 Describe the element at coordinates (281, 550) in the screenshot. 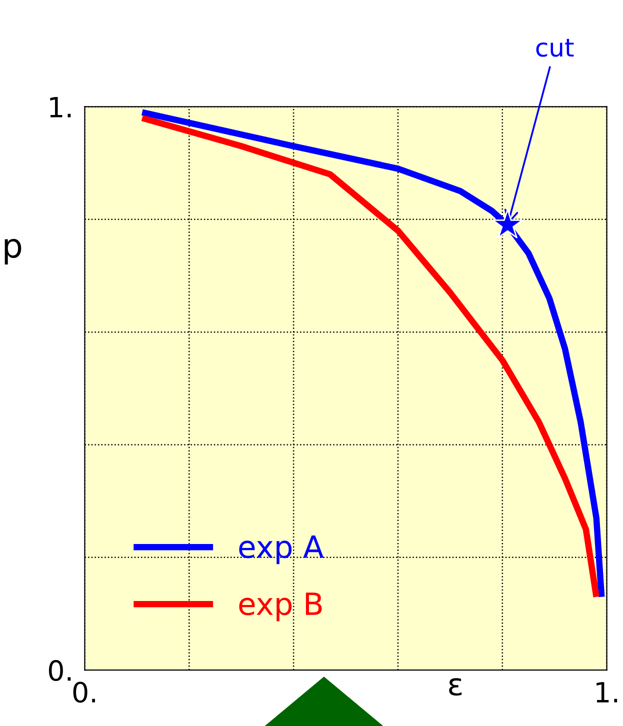

I see `legend-label: exp A` at that location.